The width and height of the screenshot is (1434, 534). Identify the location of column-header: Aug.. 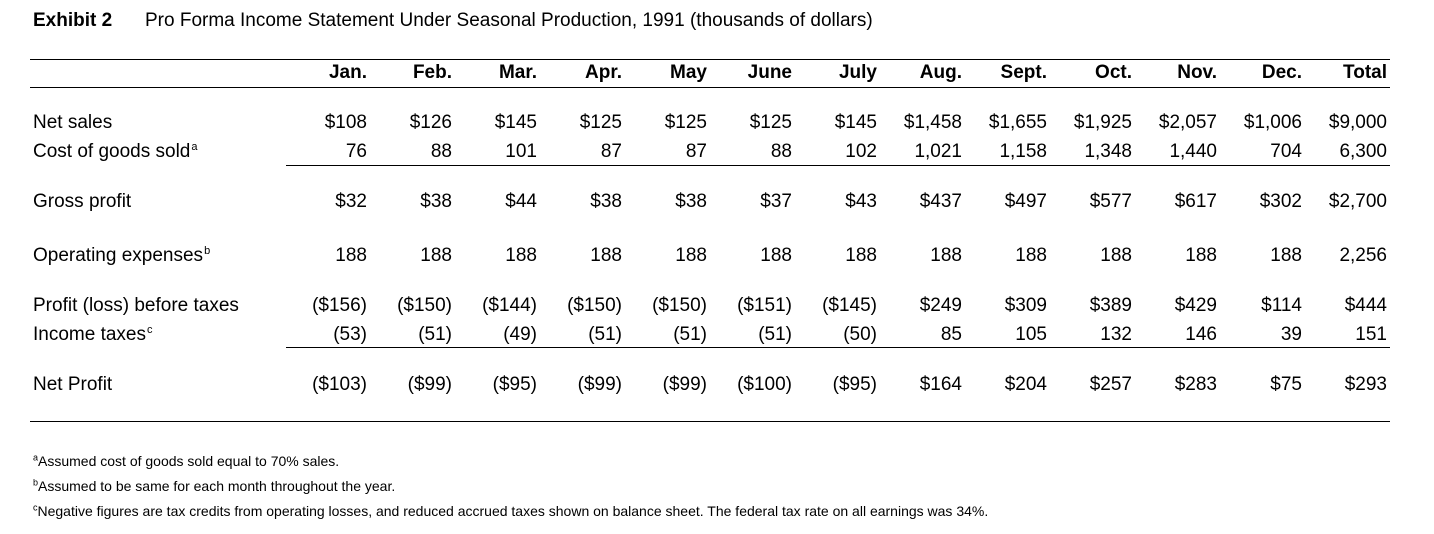
(940, 72).